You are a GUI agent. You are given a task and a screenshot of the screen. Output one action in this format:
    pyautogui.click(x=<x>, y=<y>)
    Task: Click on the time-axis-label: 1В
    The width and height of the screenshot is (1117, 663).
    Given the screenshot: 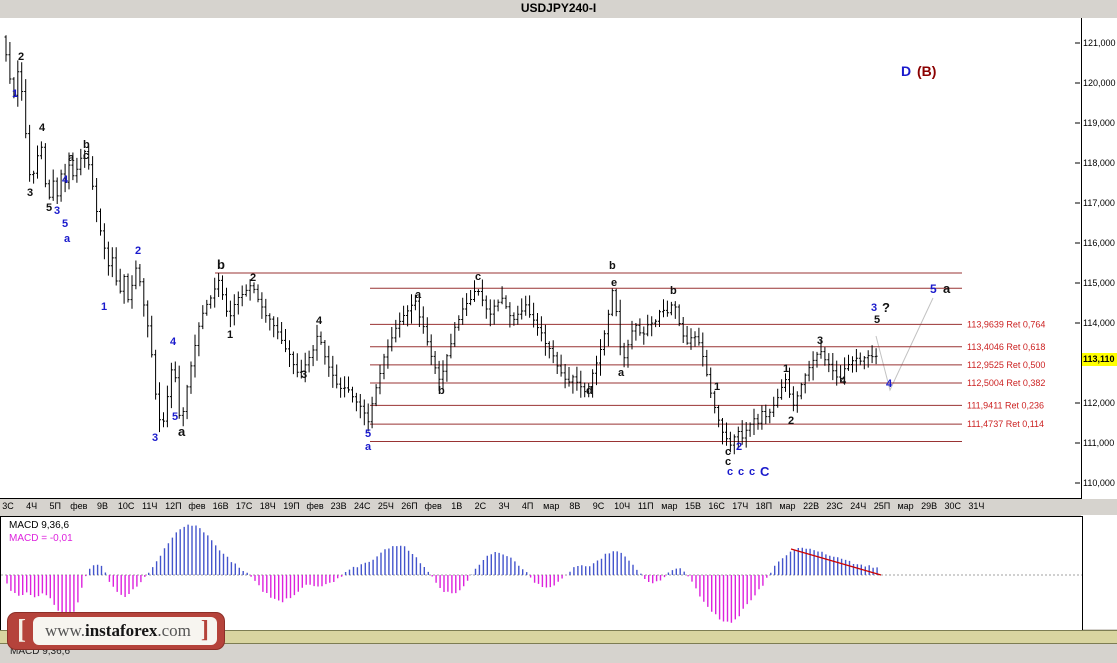 What is the action you would take?
    pyautogui.click(x=457, y=506)
    